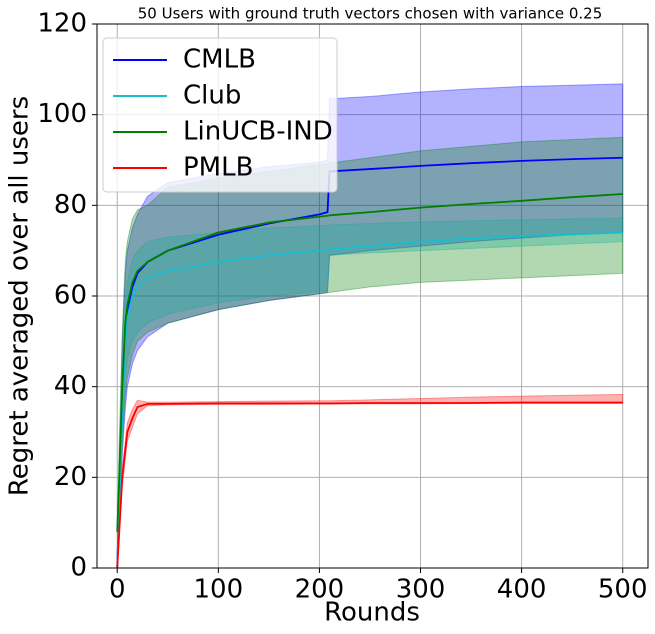  Describe the element at coordinates (218, 168) in the screenshot. I see `legend-label: PMLB` at that location.